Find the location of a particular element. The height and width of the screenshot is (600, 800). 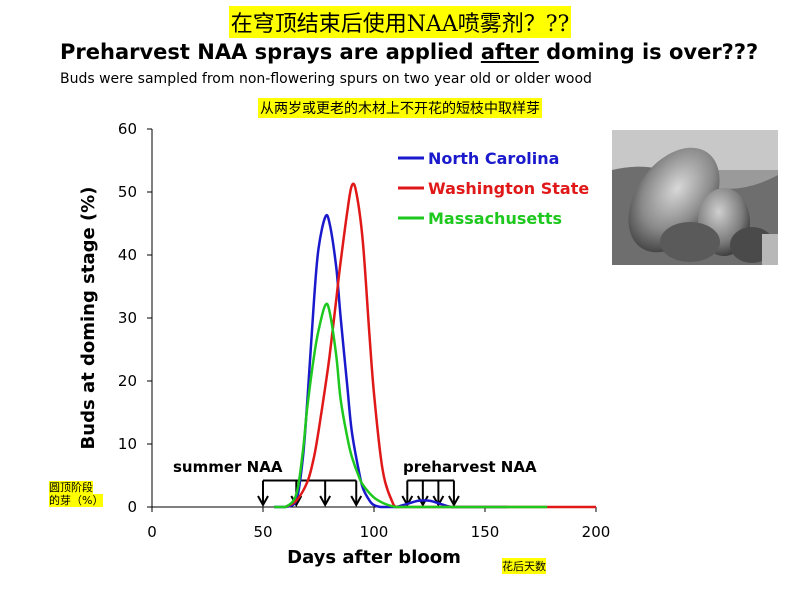

x-tick-label: 50 is located at coordinates (262, 532).